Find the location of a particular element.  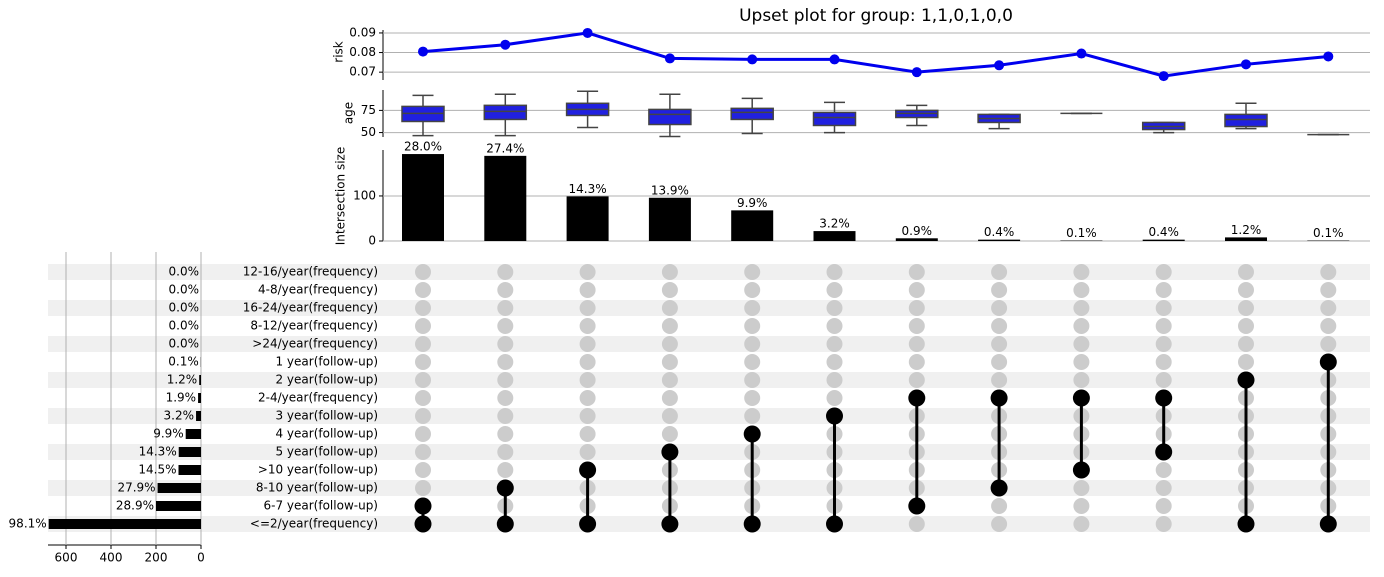

bar-value-label: 3.2% is located at coordinates (834, 224).